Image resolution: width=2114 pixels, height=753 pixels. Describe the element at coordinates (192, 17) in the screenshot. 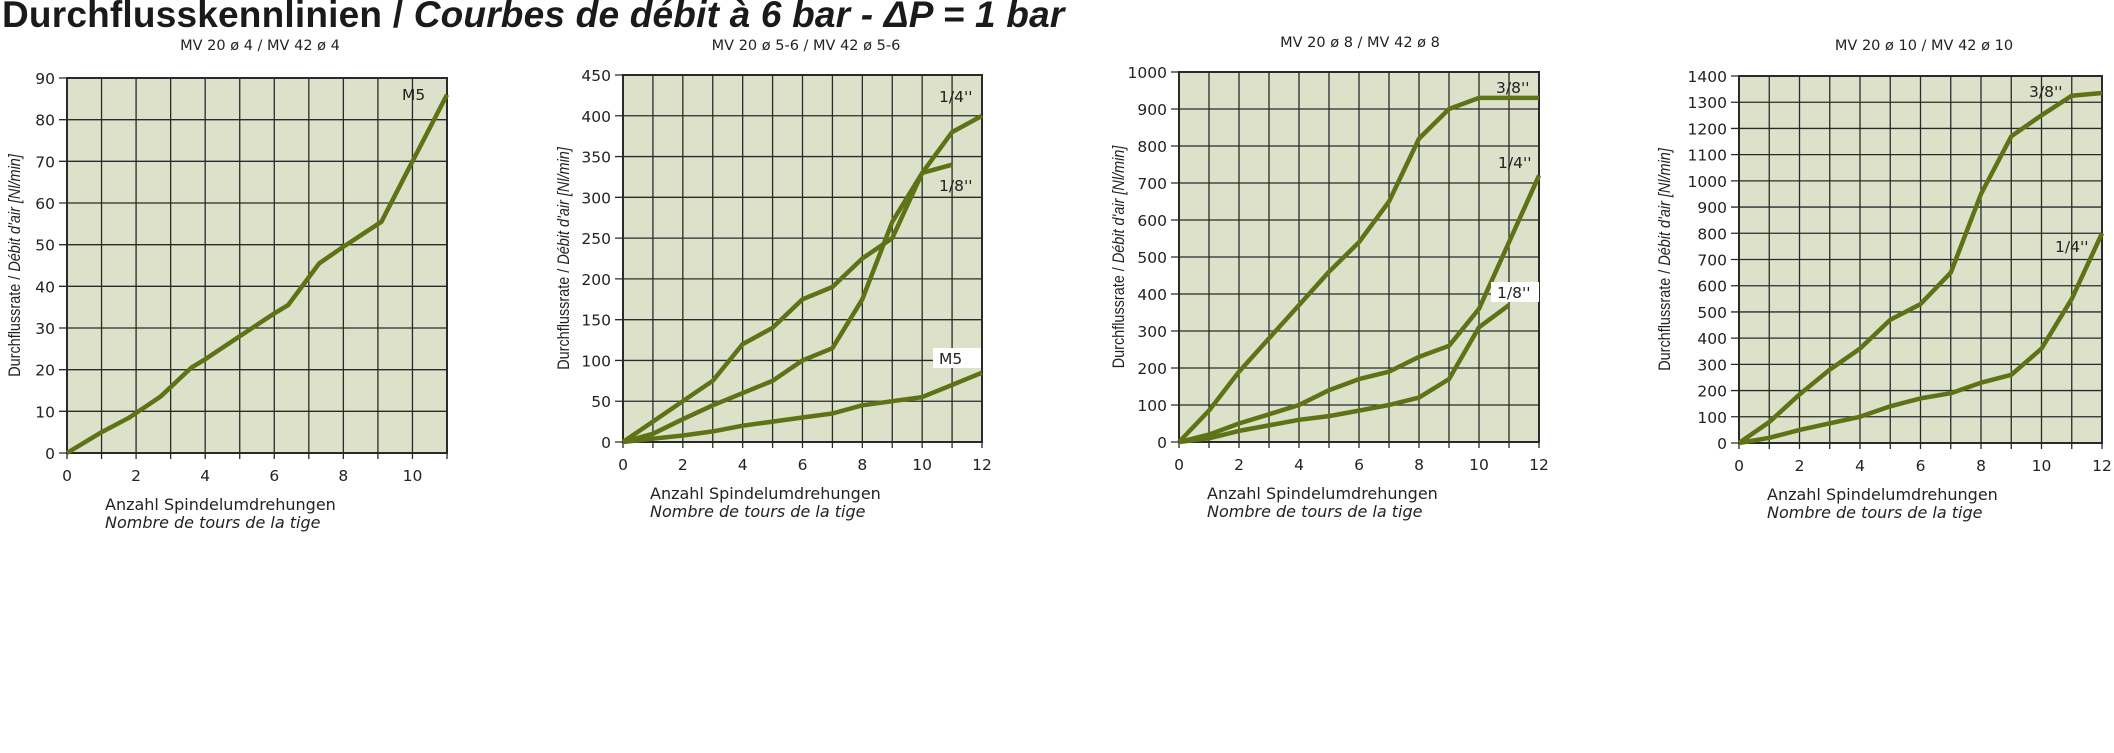

I see `page-title-de: Durchflusskennlinien` at that location.